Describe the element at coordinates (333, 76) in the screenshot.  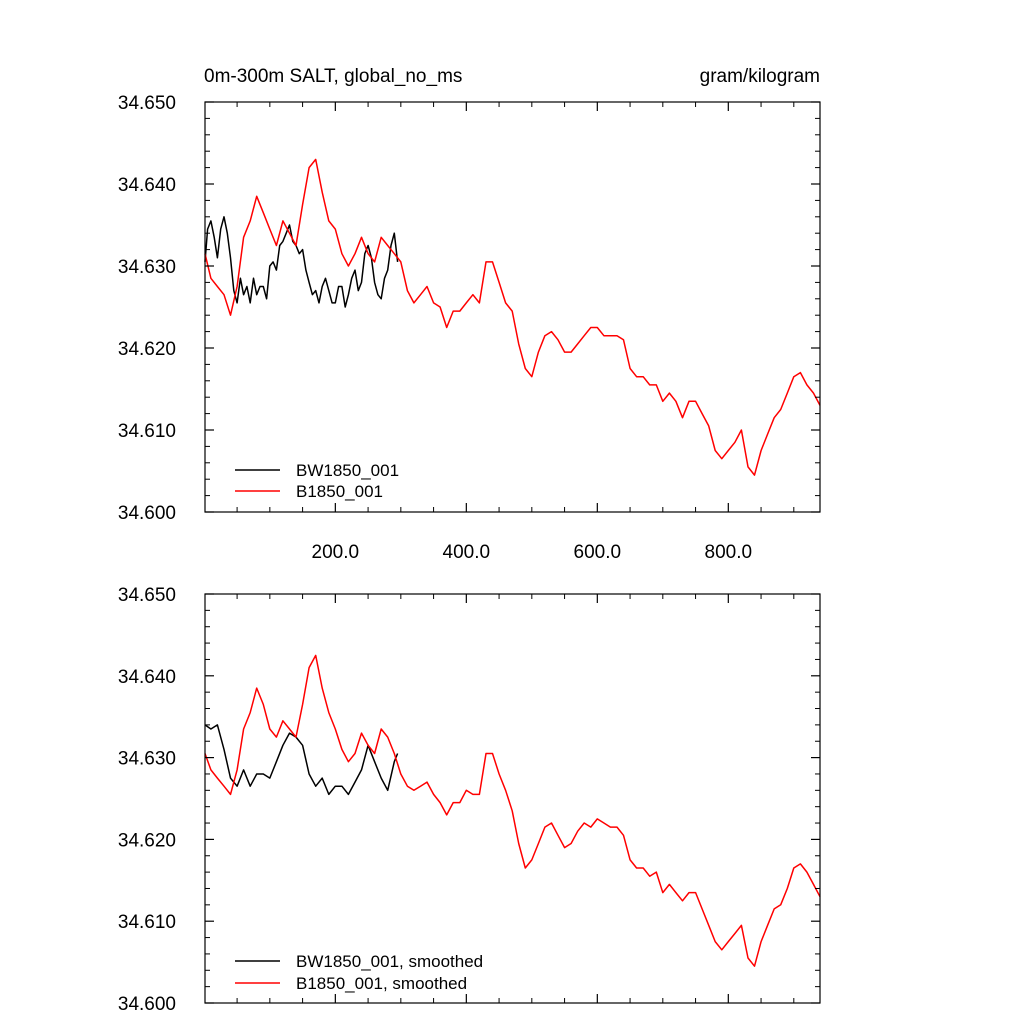
I see `chart-title: 0m-300m SALT, global_no_ms` at that location.